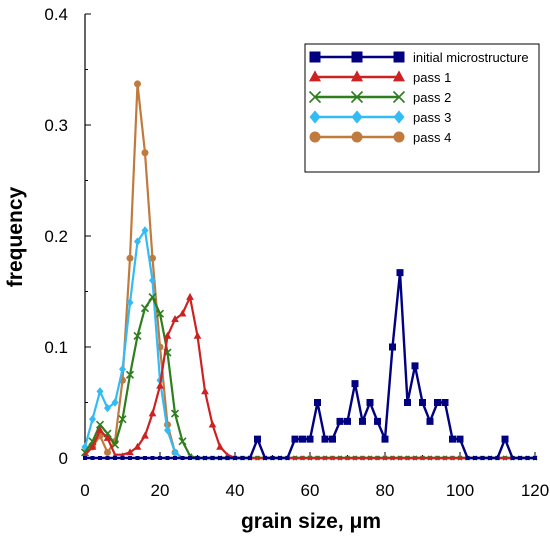 Image resolution: width=550 pixels, height=537 pixels. What do you see at coordinates (385, 490) in the screenshot?
I see `x-tick-label: 80` at bounding box center [385, 490].